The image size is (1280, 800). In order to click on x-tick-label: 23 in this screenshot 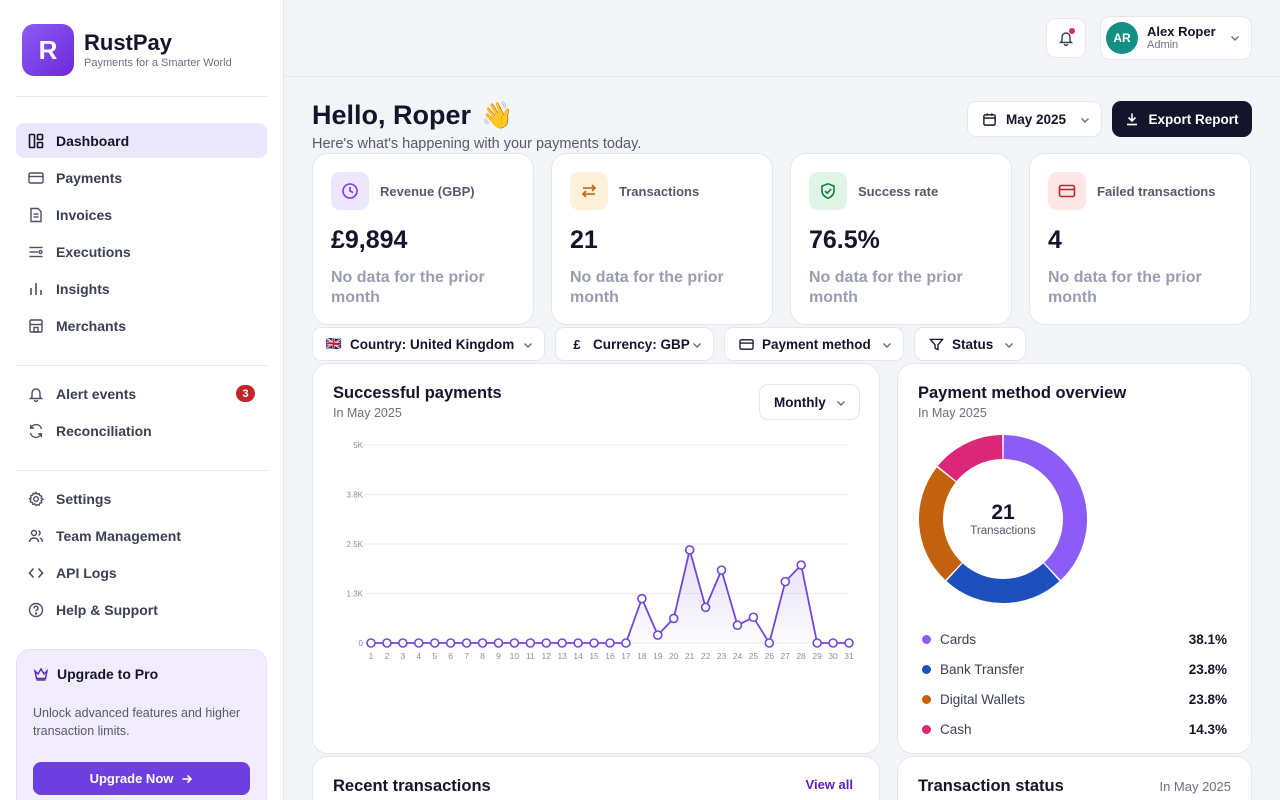, I will do `click(722, 656)`.